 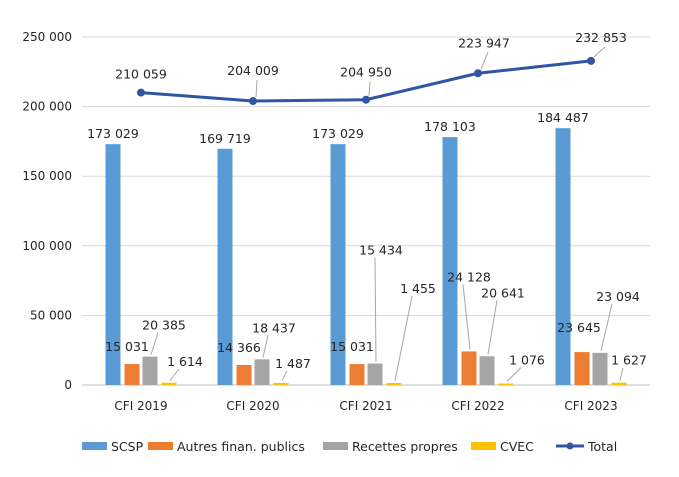 What do you see at coordinates (164, 325) in the screenshot?
I see `bar-value-label: 20 385` at bounding box center [164, 325].